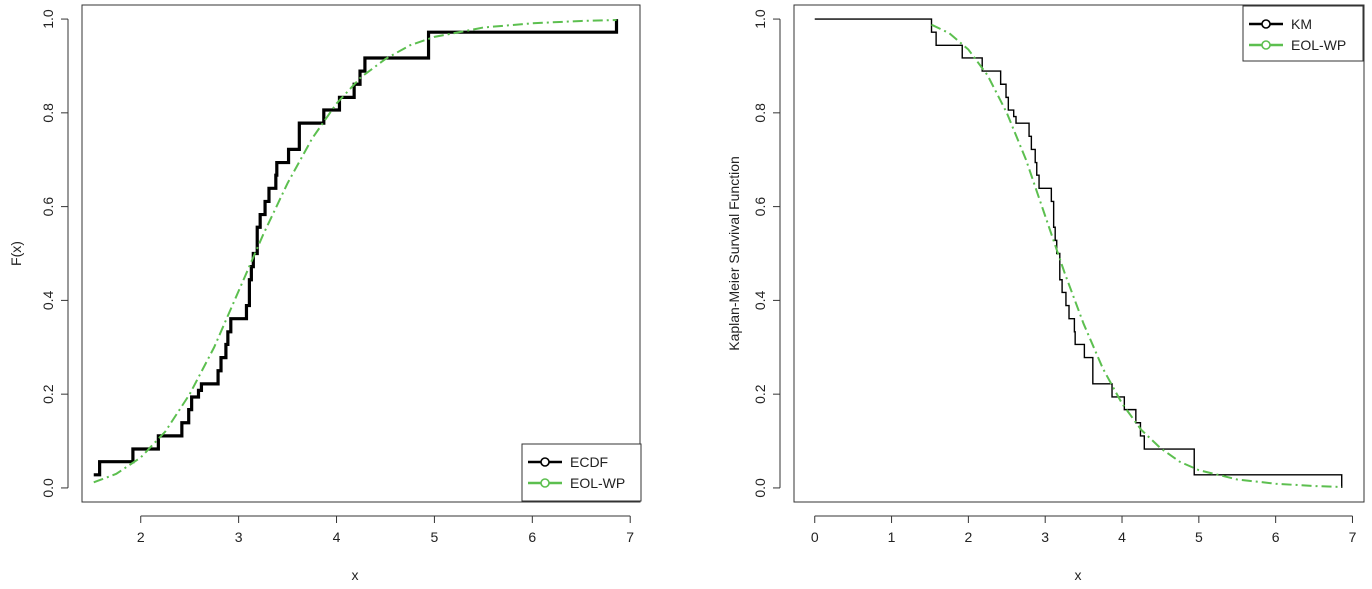 This screenshot has height=589, width=1372. What do you see at coordinates (589, 462) in the screenshot?
I see `left-legend-label: ECDF` at bounding box center [589, 462].